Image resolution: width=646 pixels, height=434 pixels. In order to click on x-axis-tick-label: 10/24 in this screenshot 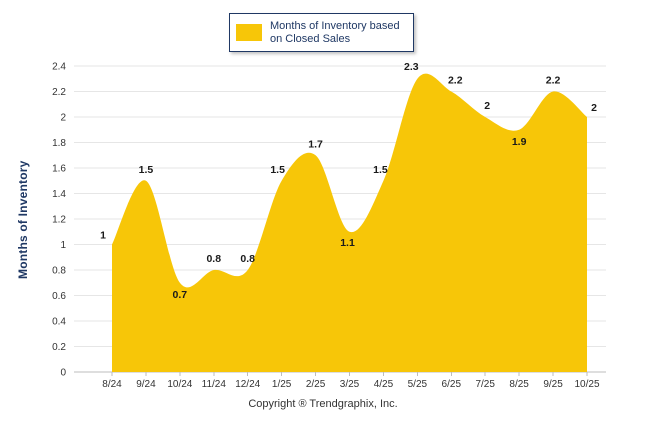, I will do `click(179, 384)`.